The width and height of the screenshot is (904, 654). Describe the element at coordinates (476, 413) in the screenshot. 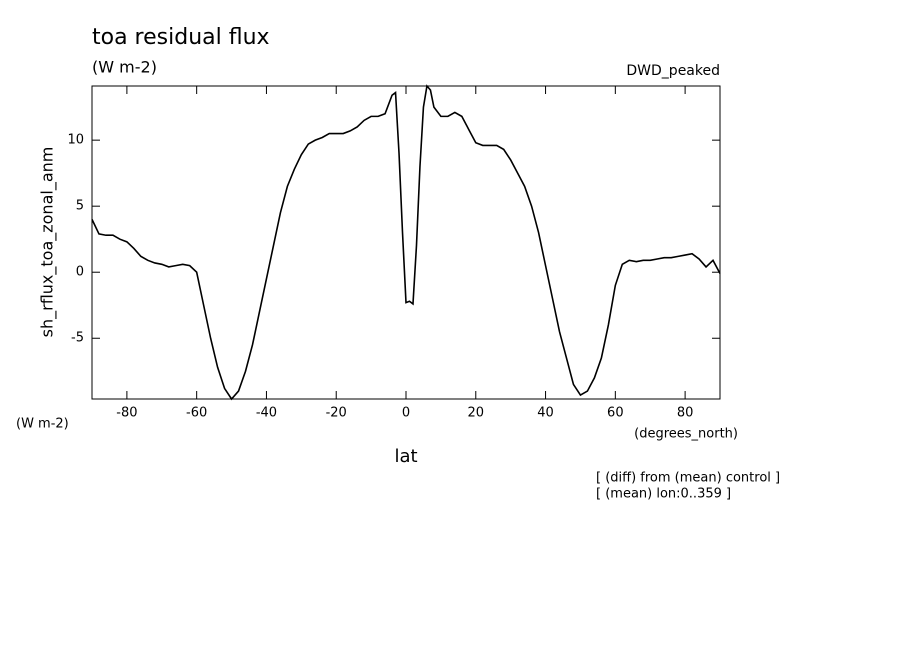

I see `x-tick-label: 20` at that location.